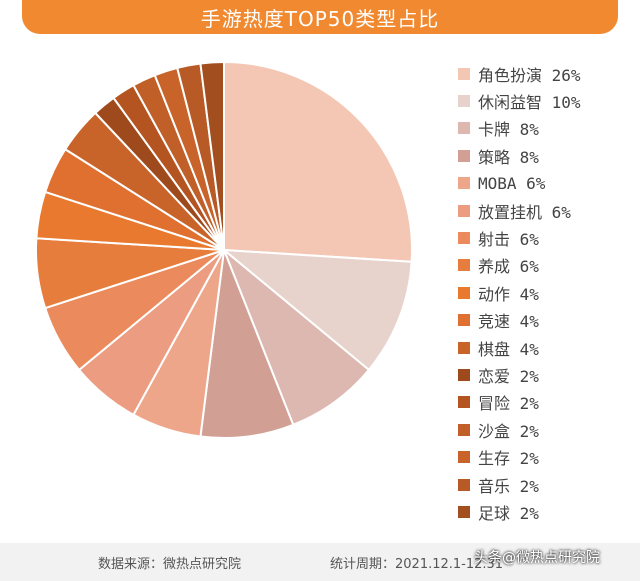 The image size is (640, 581). Describe the element at coordinates (508, 404) in the screenshot. I see `legend-label: 冒险 2%` at that location.